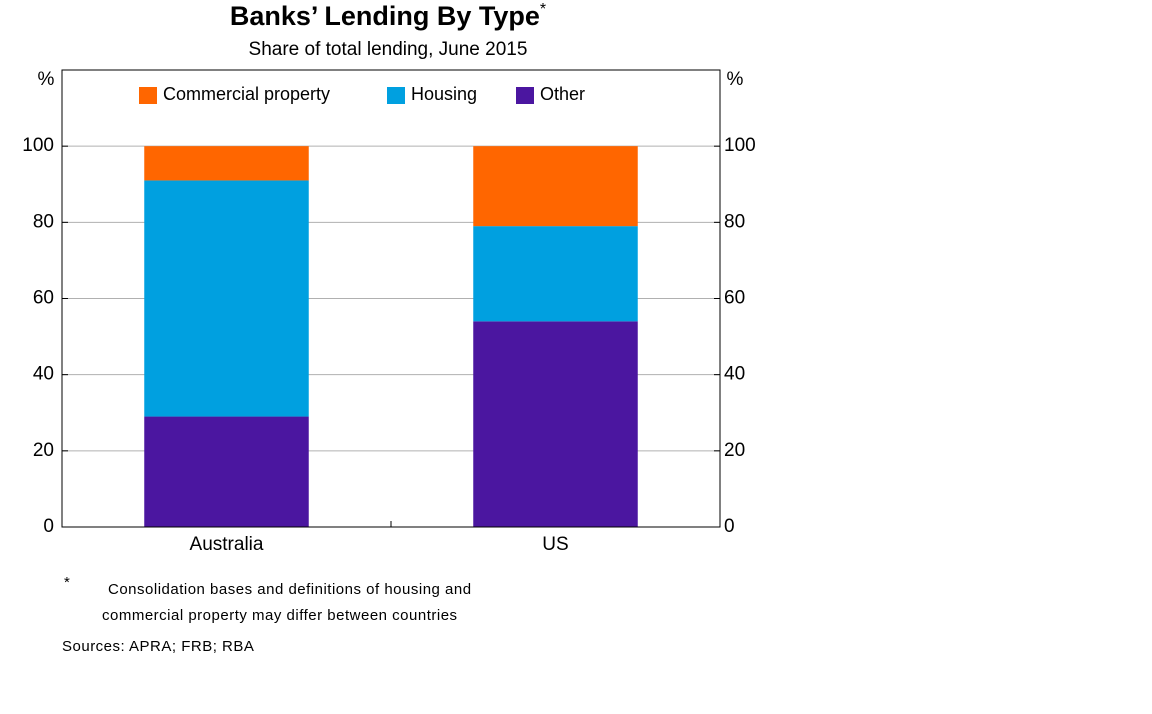 The width and height of the screenshot is (1152, 714). I want to click on y2-tick-label: 20, so click(734, 450).